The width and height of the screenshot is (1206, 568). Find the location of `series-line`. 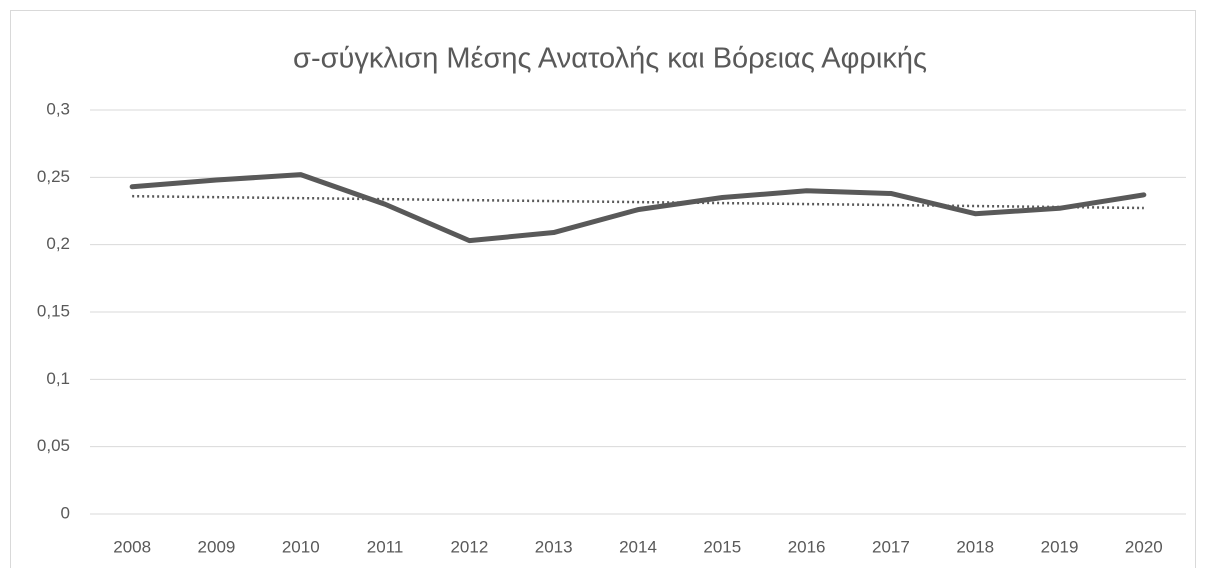

series-line is located at coordinates (638, 208).